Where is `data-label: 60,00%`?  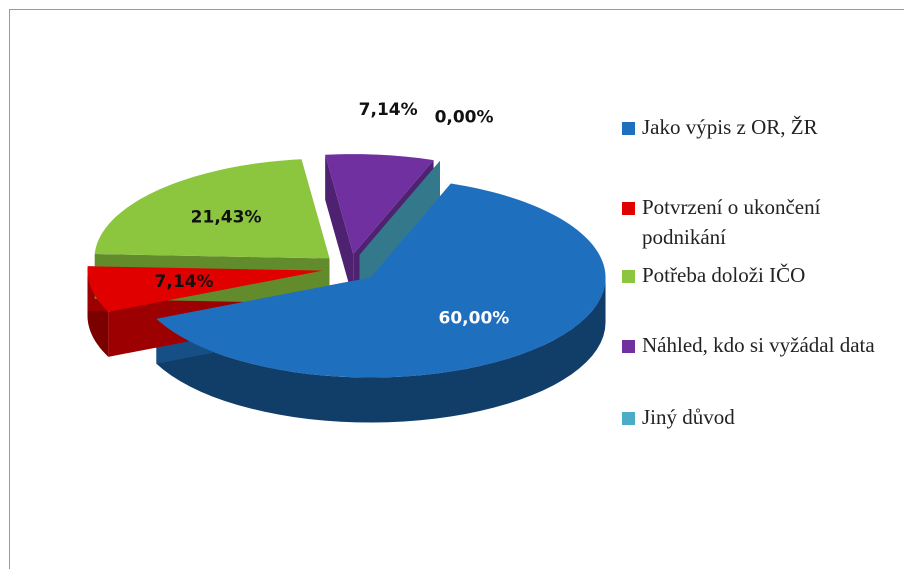
data-label: 60,00% is located at coordinates (474, 318).